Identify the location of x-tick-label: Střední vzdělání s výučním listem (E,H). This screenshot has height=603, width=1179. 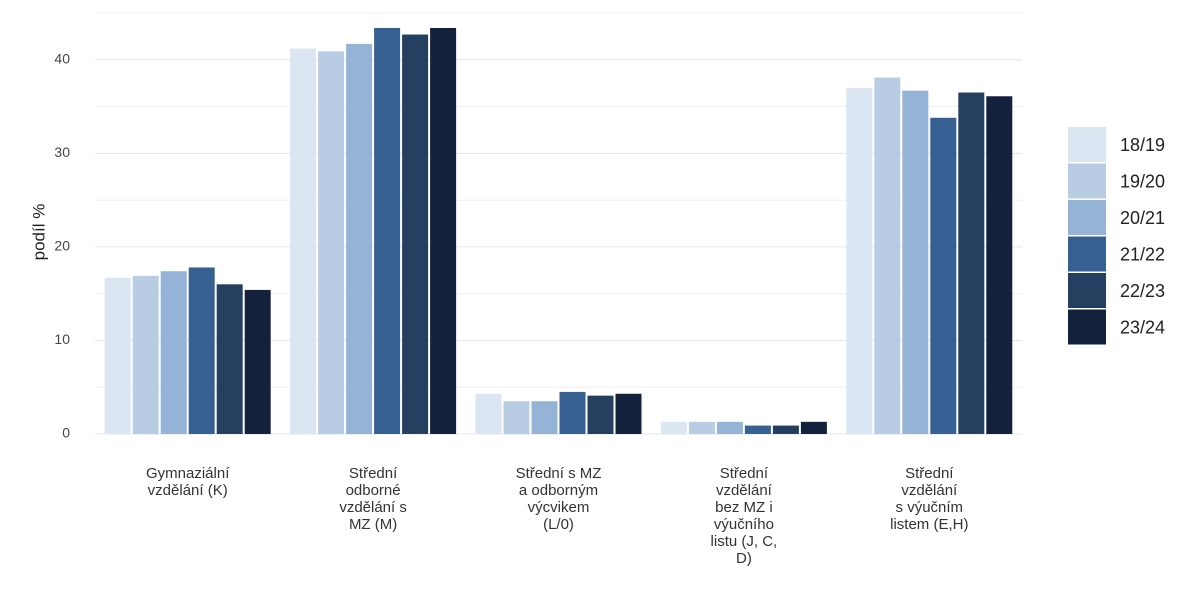
(929, 499).